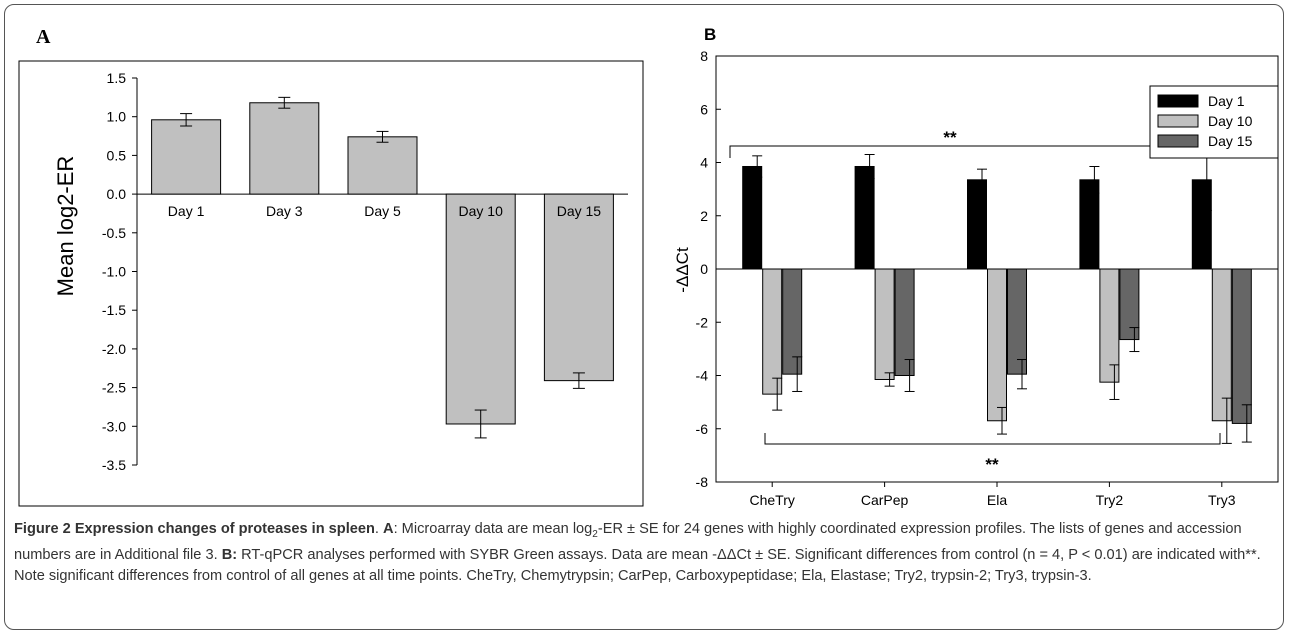 The image size is (1290, 636). I want to click on a-category-label: Day 5, so click(382, 211).